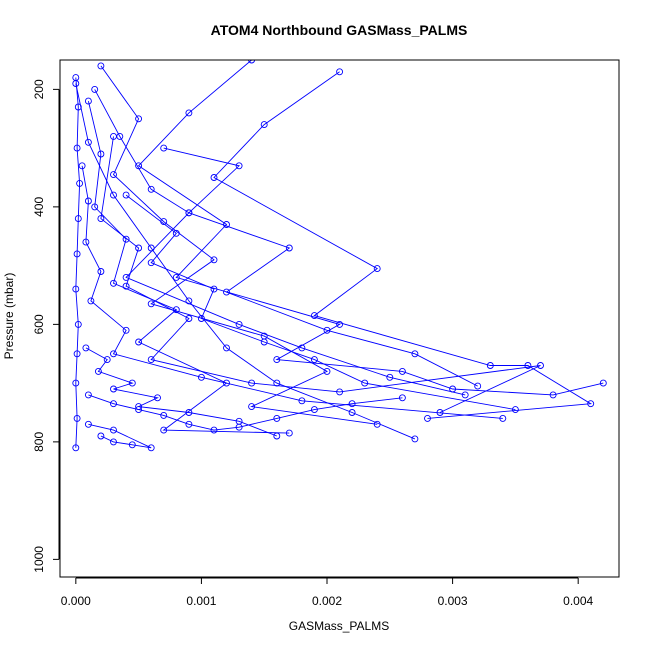 The width and height of the screenshot is (650, 655). Describe the element at coordinates (39, 559) in the screenshot. I see `y-tick-label: 1000` at that location.